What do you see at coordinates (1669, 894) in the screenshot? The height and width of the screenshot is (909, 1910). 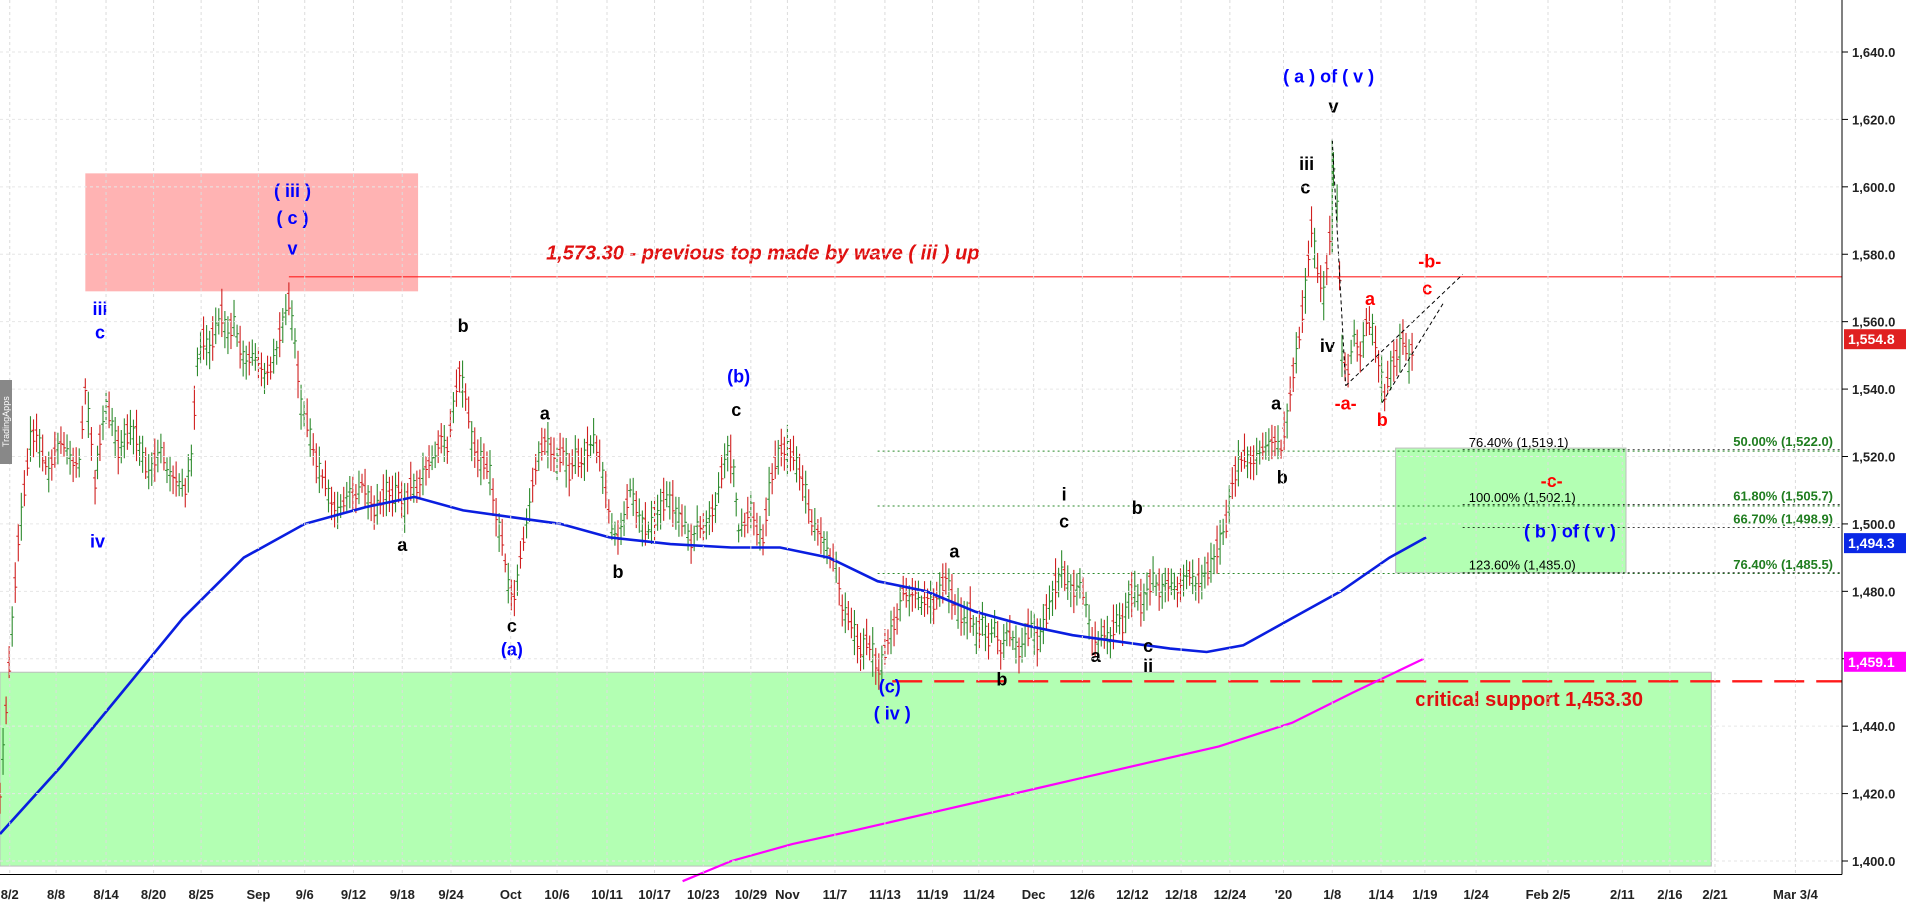 I see `x-tick-label: 2/16` at bounding box center [1669, 894].